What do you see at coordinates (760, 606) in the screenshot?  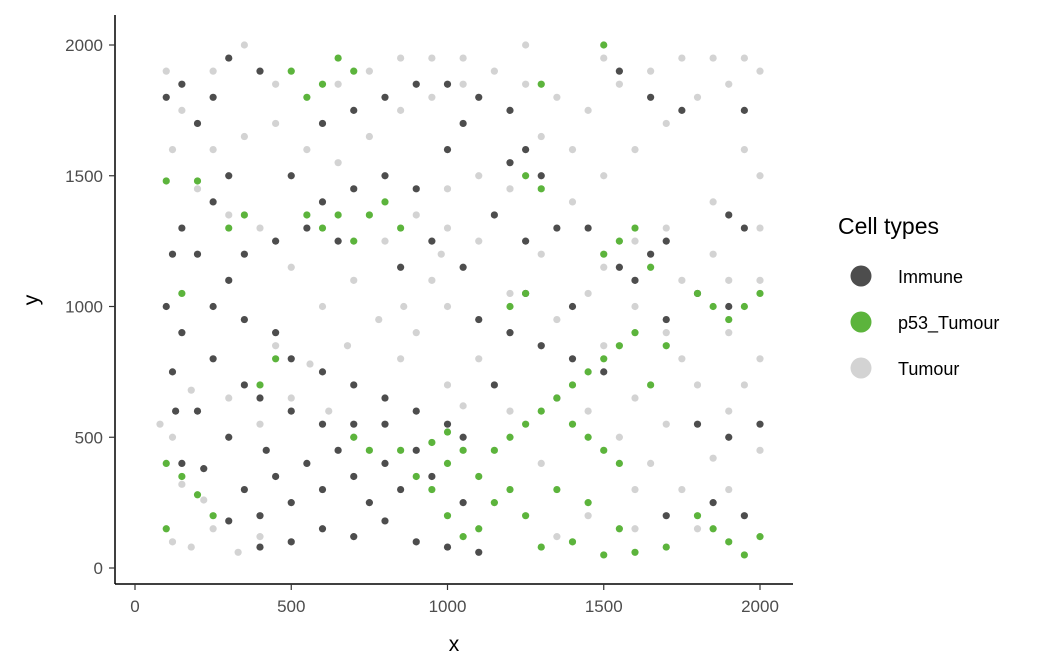 I see `x-tick-label: 2000` at bounding box center [760, 606].